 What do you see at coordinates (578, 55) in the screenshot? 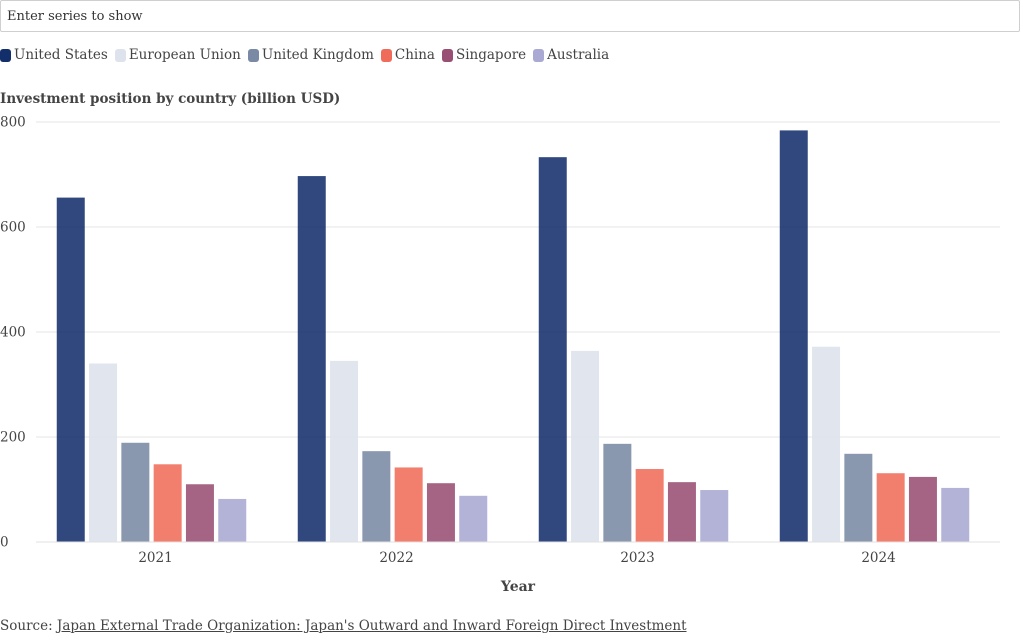
I see `legend-label: Australia` at bounding box center [578, 55].